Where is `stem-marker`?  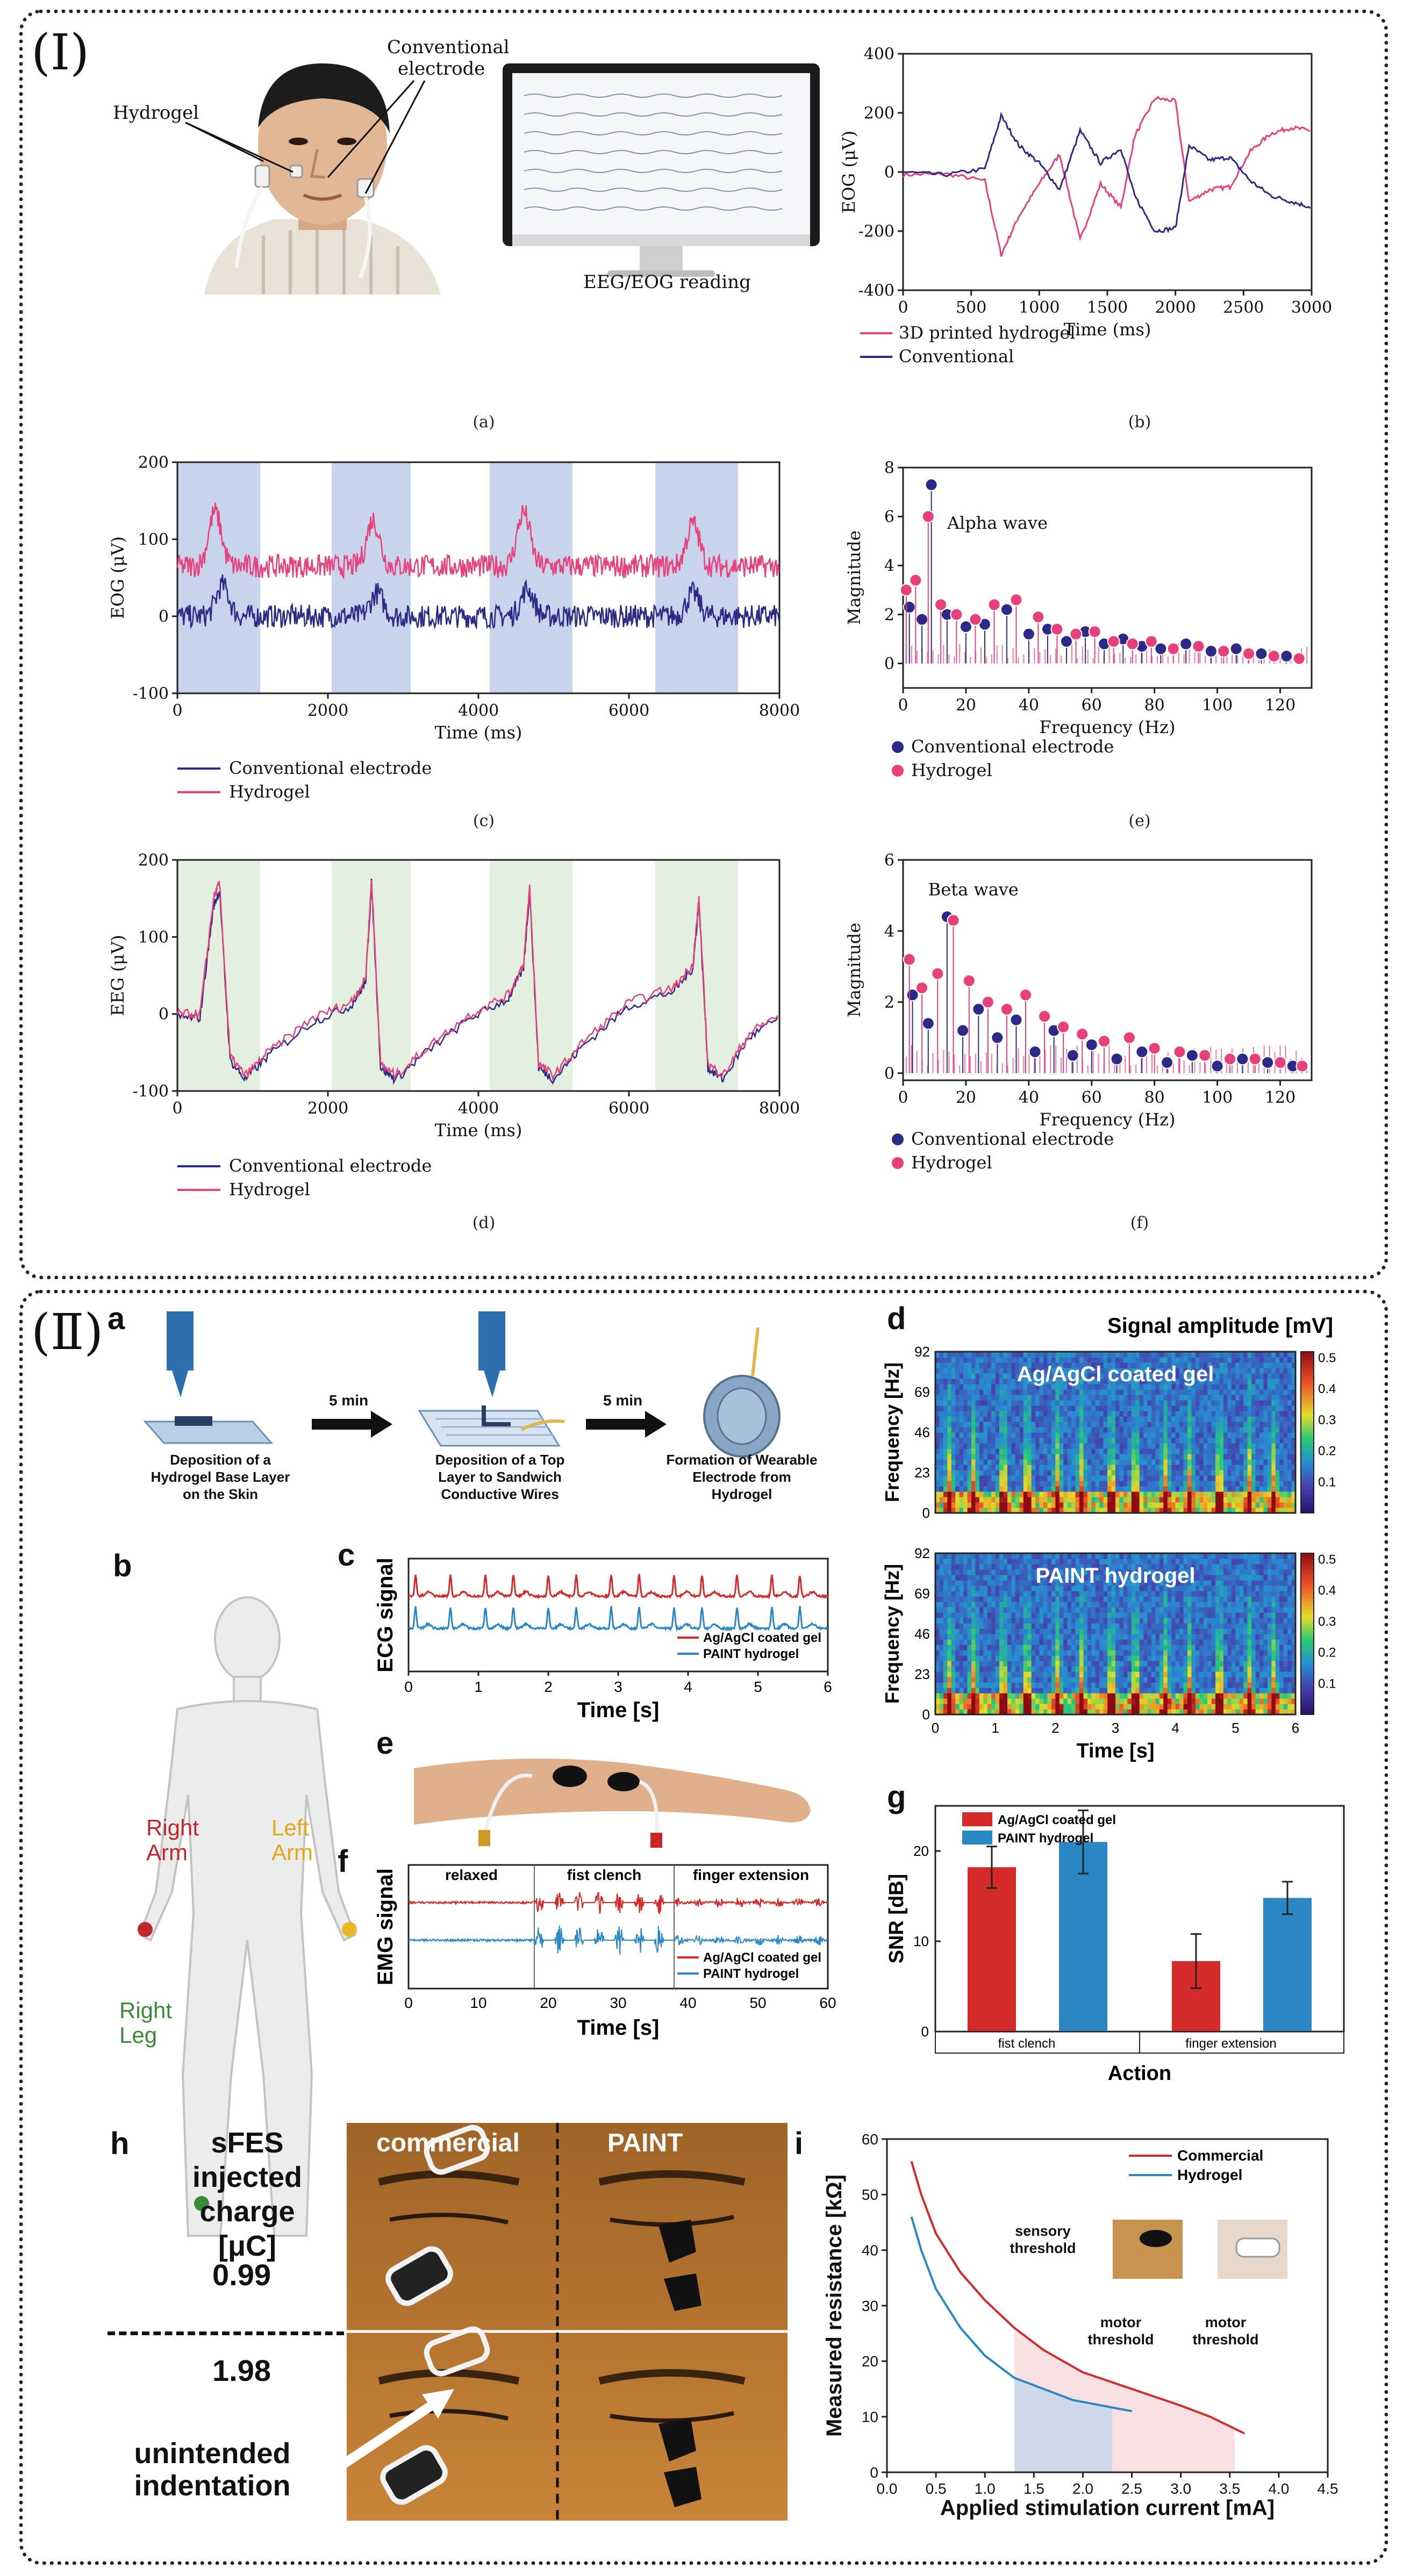
stem-marker is located at coordinates (910, 607).